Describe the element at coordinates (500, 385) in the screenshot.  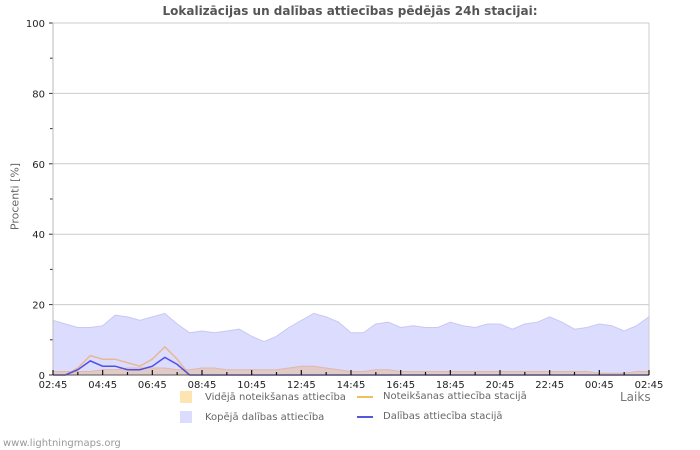
I see `x-tick-label: 20:45` at that location.